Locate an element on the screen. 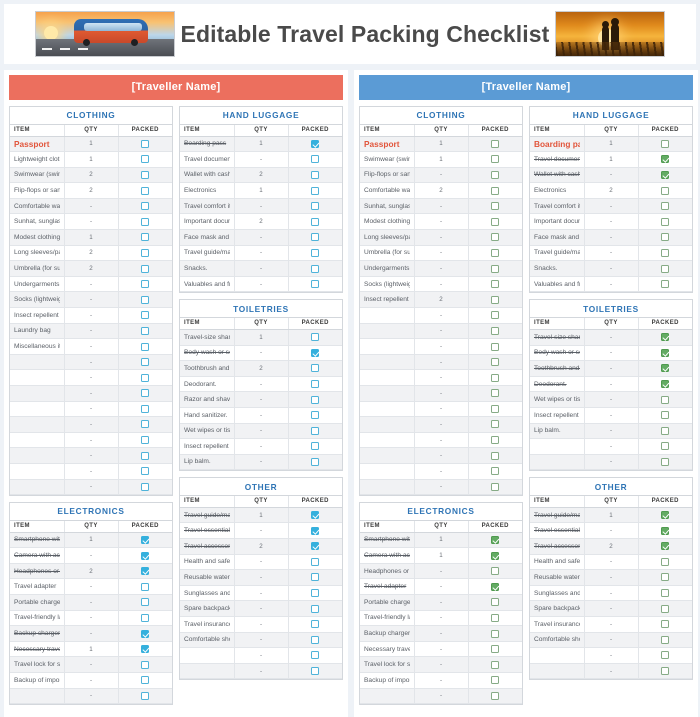 The image size is (700, 717). table-row: Hand sanitizer. - is located at coordinates (261, 415).